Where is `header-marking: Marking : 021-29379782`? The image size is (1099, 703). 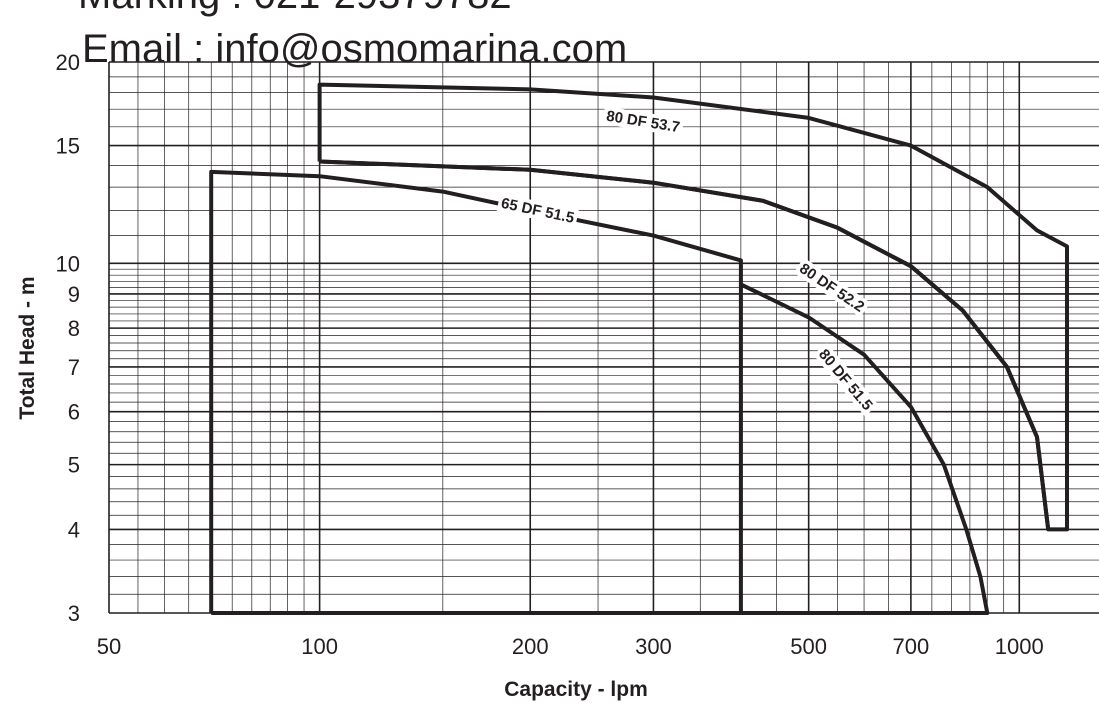
header-marking: Marking : 021-29379782 is located at coordinates (295, 8).